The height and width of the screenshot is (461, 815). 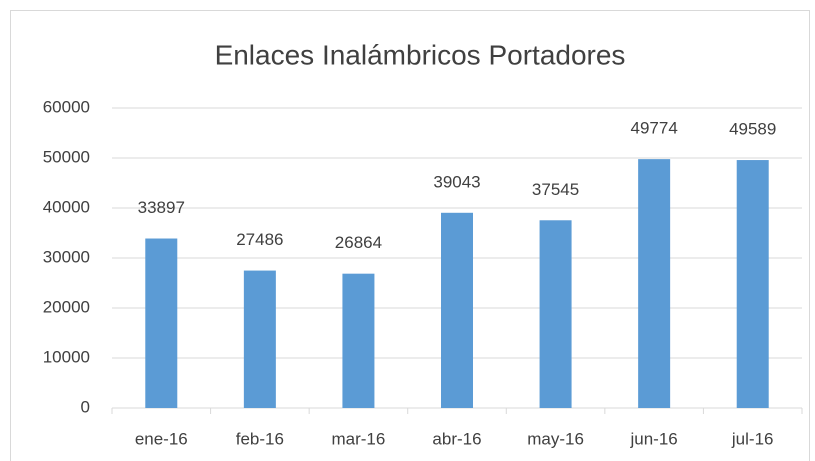 What do you see at coordinates (66, 106) in the screenshot?
I see `y-tick-label: 60000` at bounding box center [66, 106].